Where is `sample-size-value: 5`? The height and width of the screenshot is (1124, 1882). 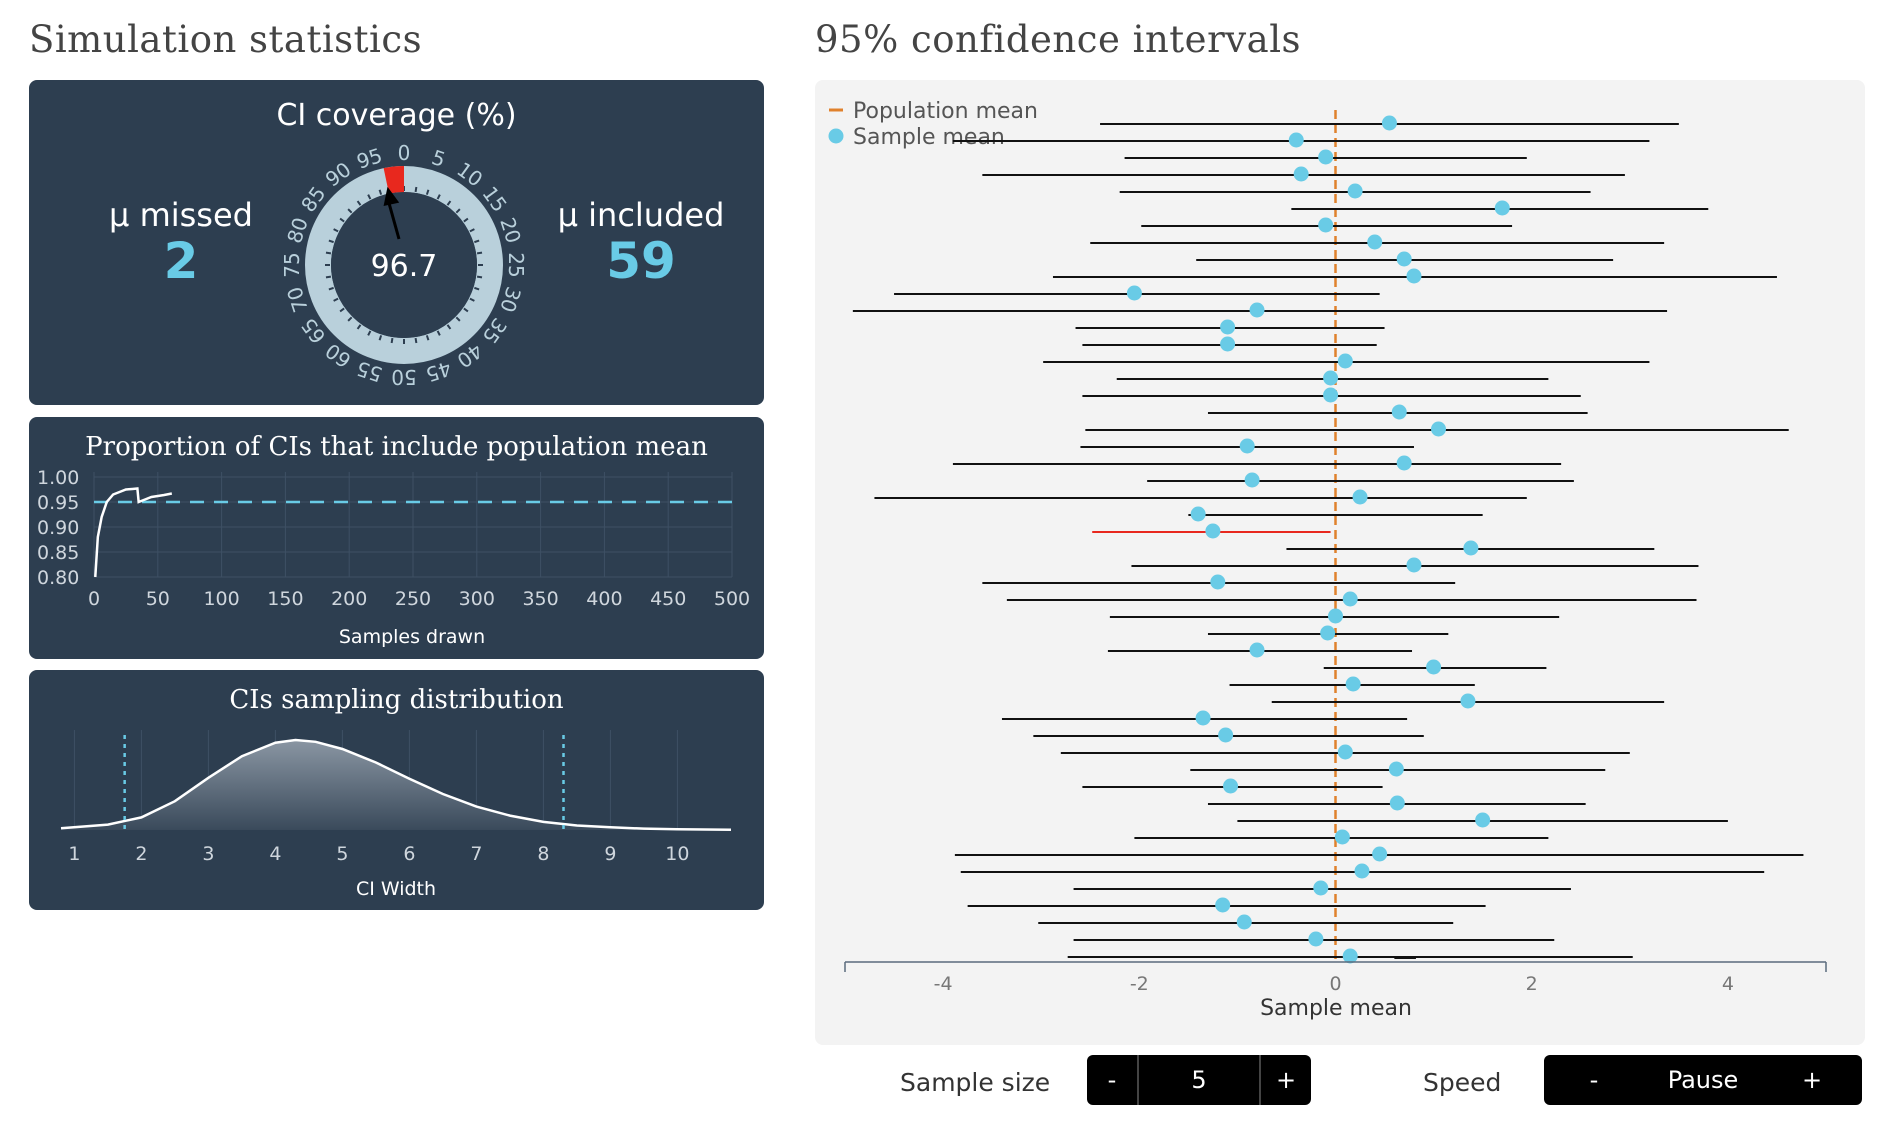 sample-size-value: 5 is located at coordinates (1199, 1080).